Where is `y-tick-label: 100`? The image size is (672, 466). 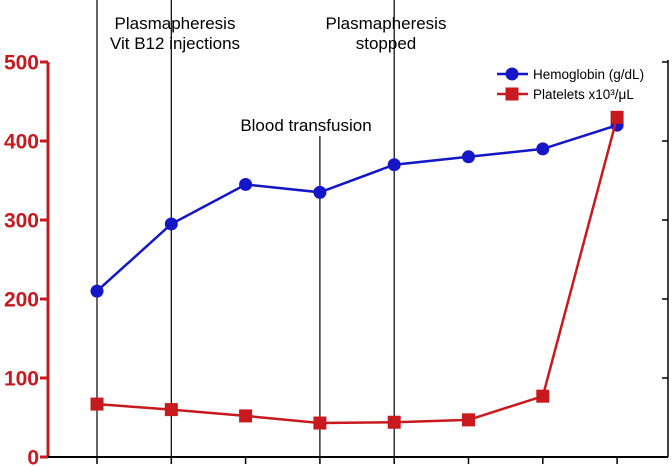
y-tick-label: 100 is located at coordinates (21, 379).